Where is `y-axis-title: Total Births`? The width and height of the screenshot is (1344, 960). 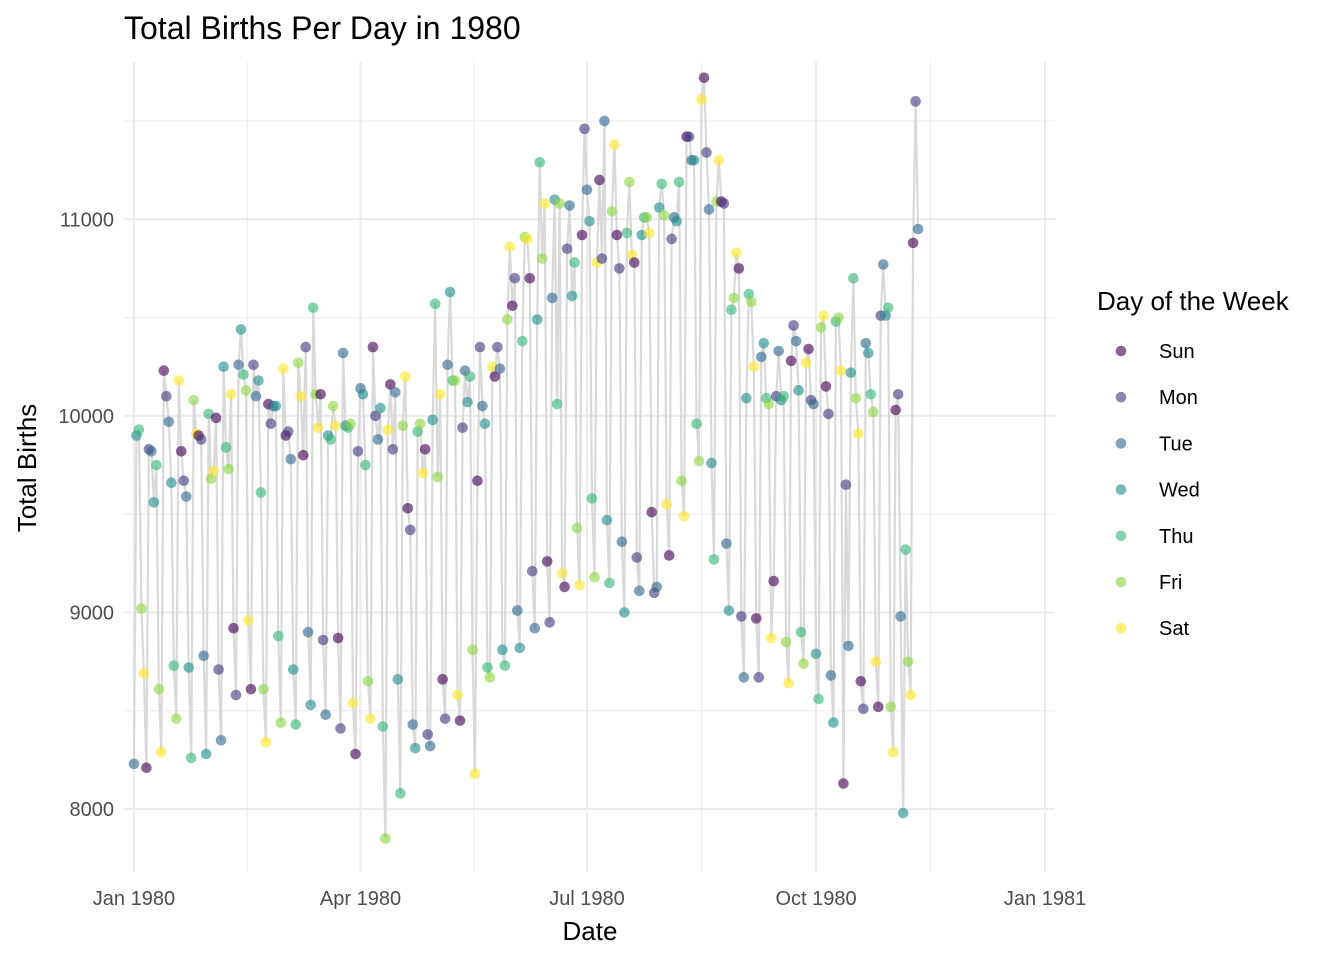 y-axis-title: Total Births is located at coordinates (27, 468).